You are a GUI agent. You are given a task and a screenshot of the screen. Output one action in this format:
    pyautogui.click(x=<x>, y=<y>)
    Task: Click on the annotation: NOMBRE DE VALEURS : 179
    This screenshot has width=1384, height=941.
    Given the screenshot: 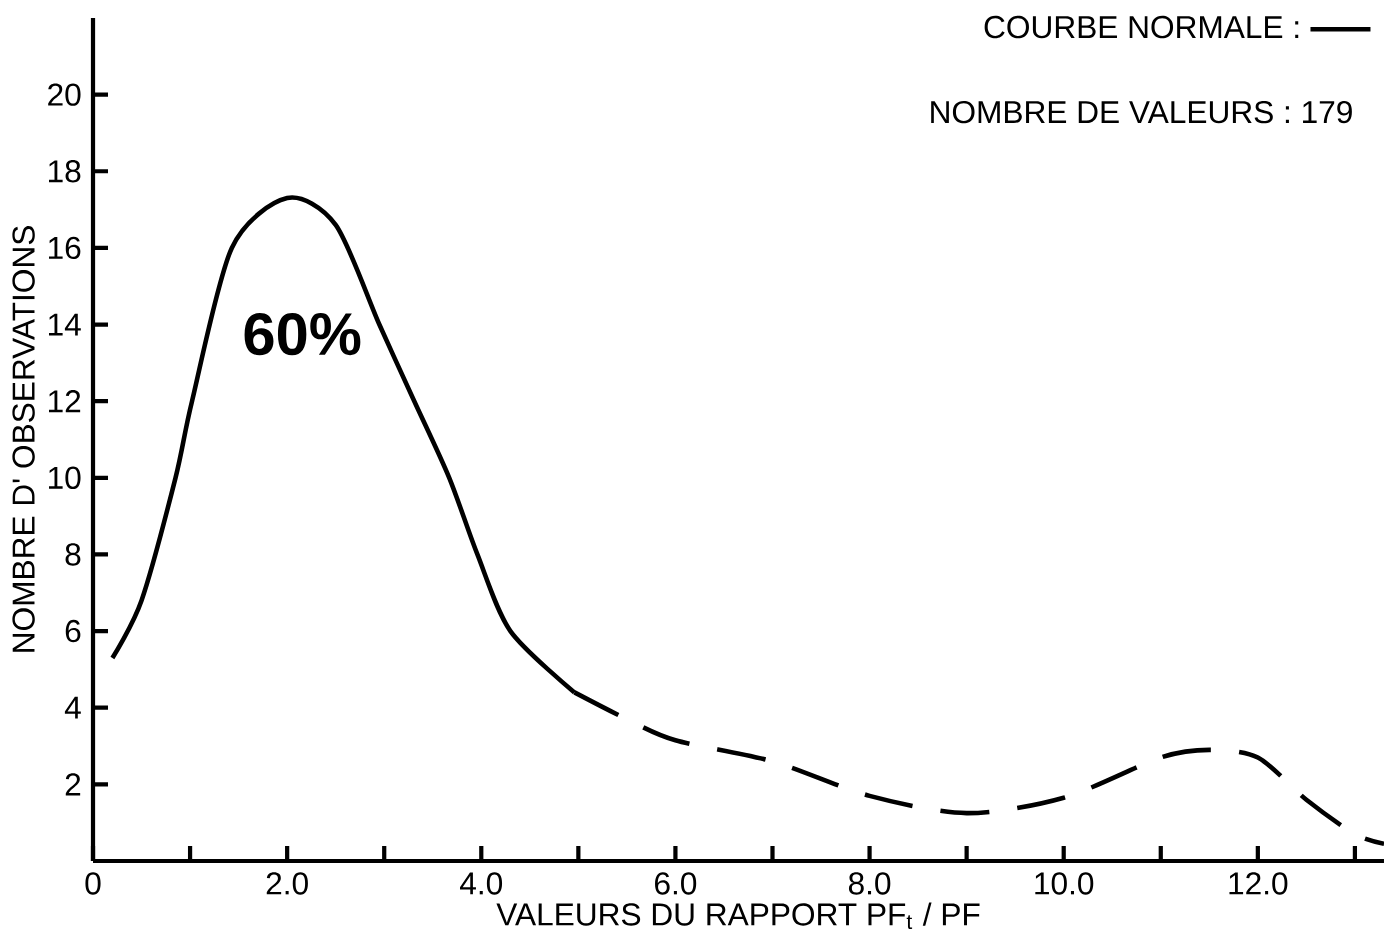 What is the action you would take?
    pyautogui.click(x=1141, y=112)
    